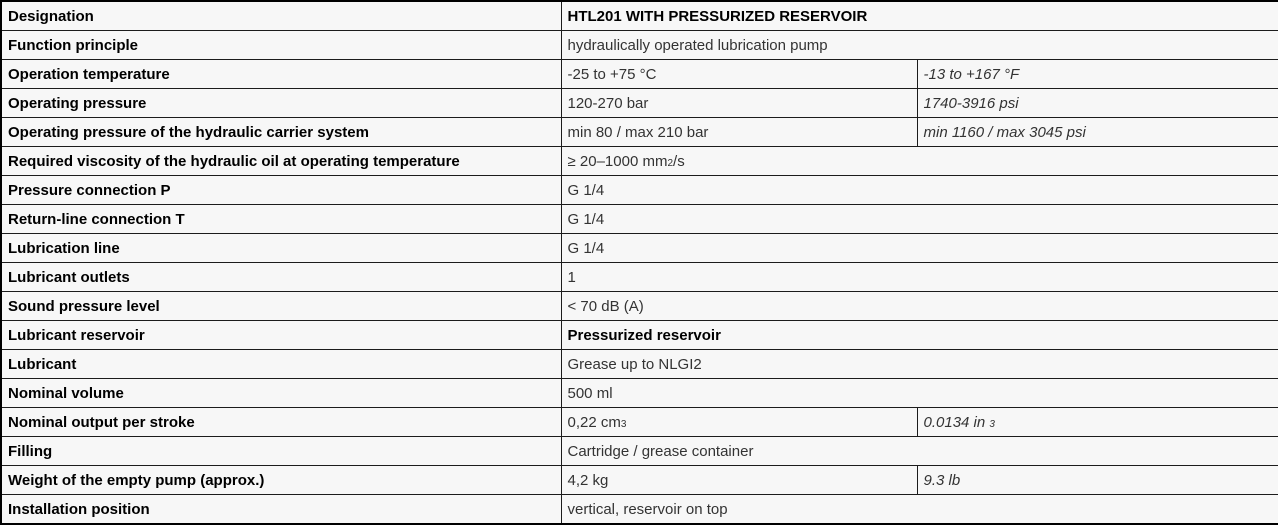  I want to click on row-label: Nominal volume, so click(281, 393).